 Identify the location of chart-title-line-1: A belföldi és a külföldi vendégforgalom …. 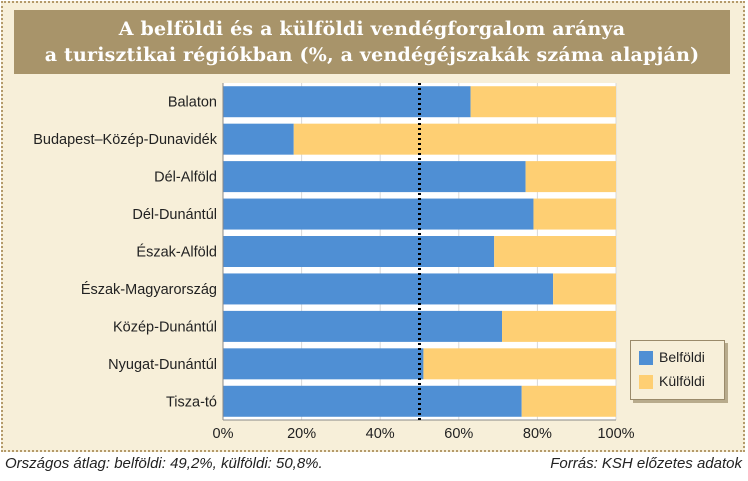
(372, 29).